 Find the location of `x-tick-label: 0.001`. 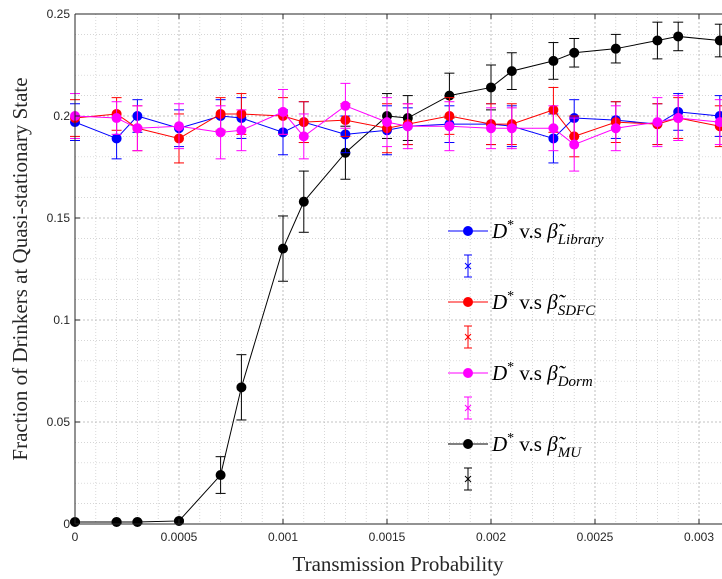

x-tick-label: 0.001 is located at coordinates (283, 537).